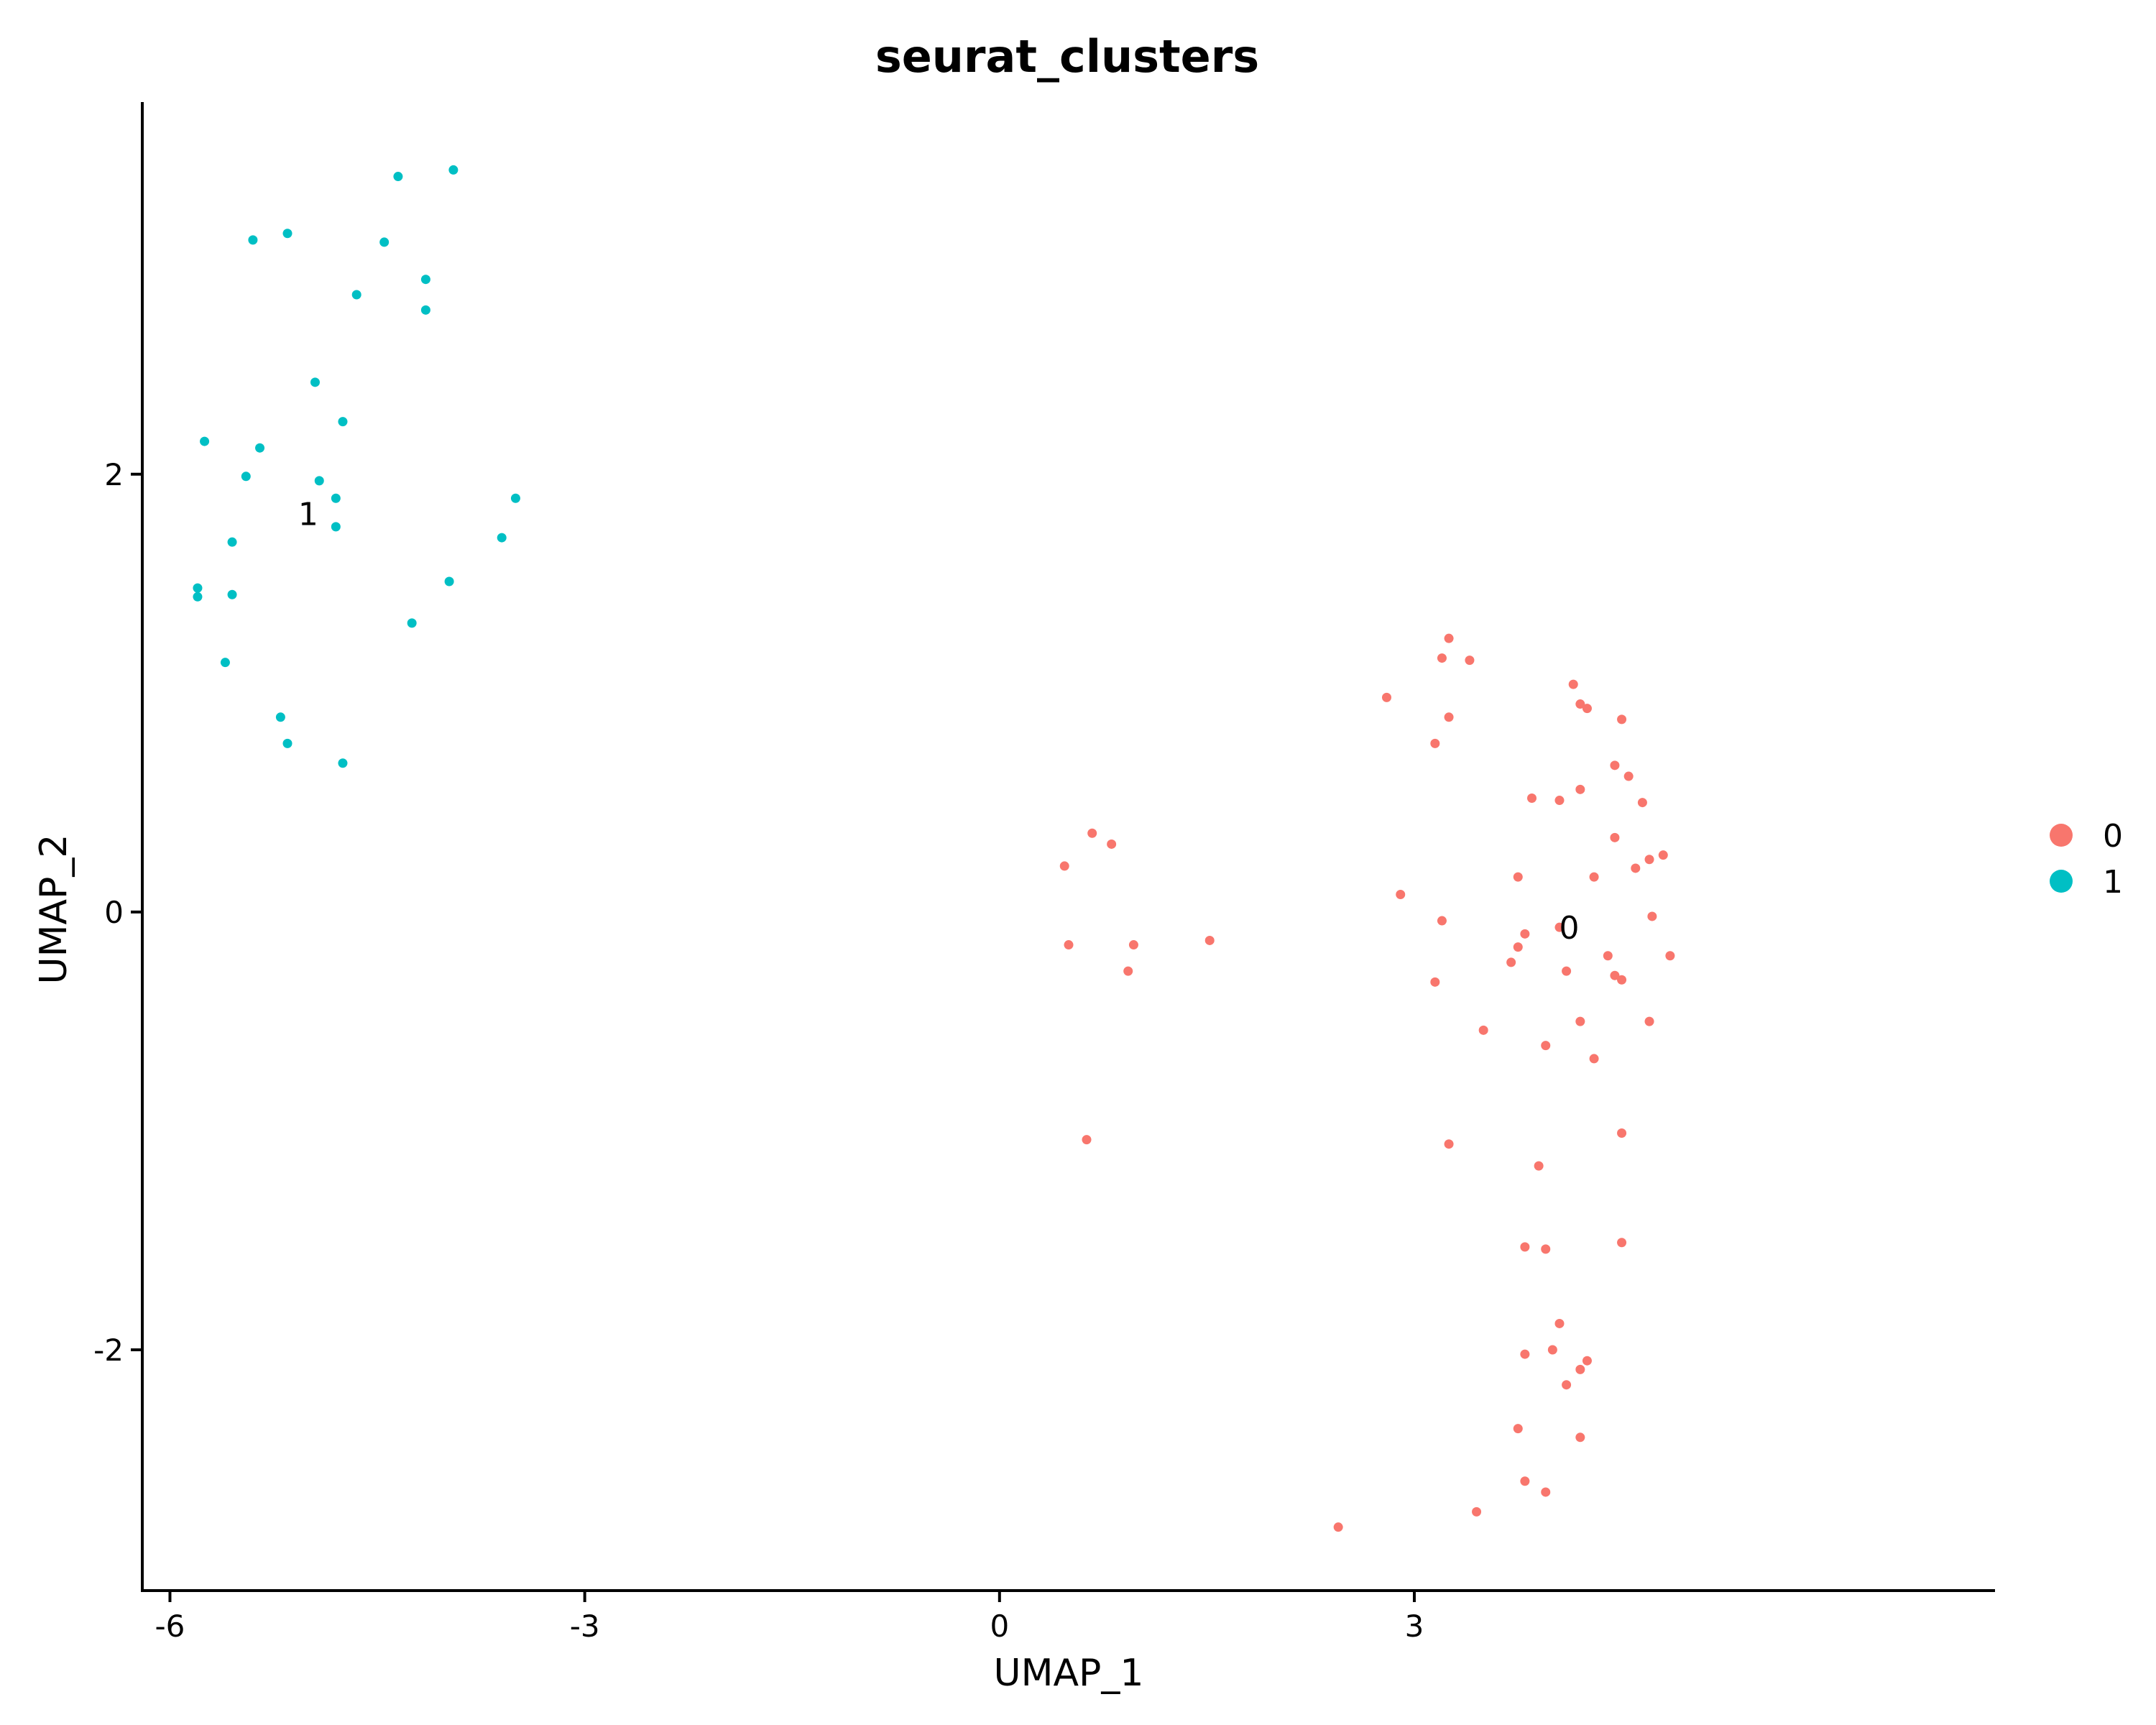 This screenshot has height=1725, width=2156. Describe the element at coordinates (1569, 928) in the screenshot. I see `cluster-0-label: 0` at that location.